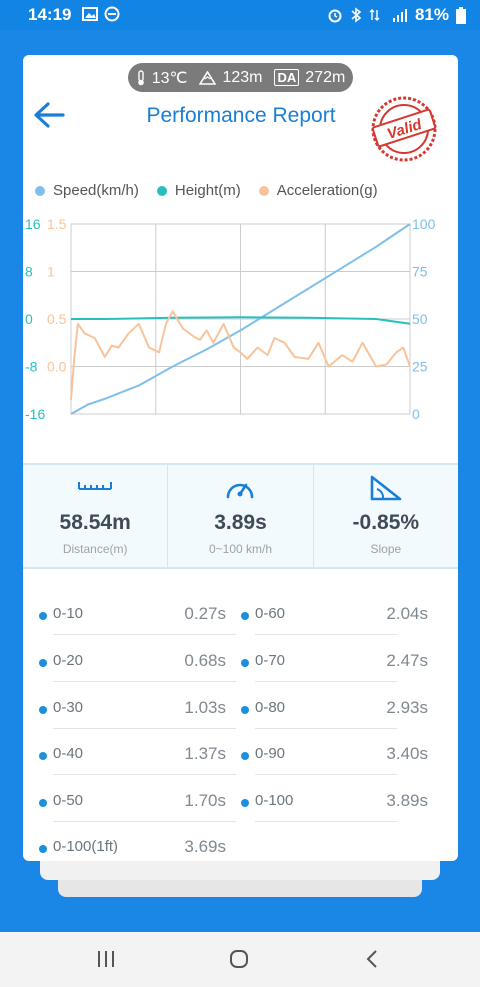  I want to click on density-altitude: 272m, so click(325, 77).